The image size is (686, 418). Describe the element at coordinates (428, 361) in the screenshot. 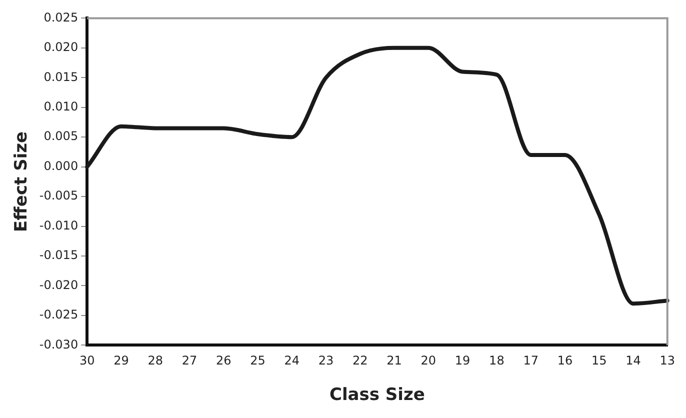

I see `x-tick-label: 20` at that location.